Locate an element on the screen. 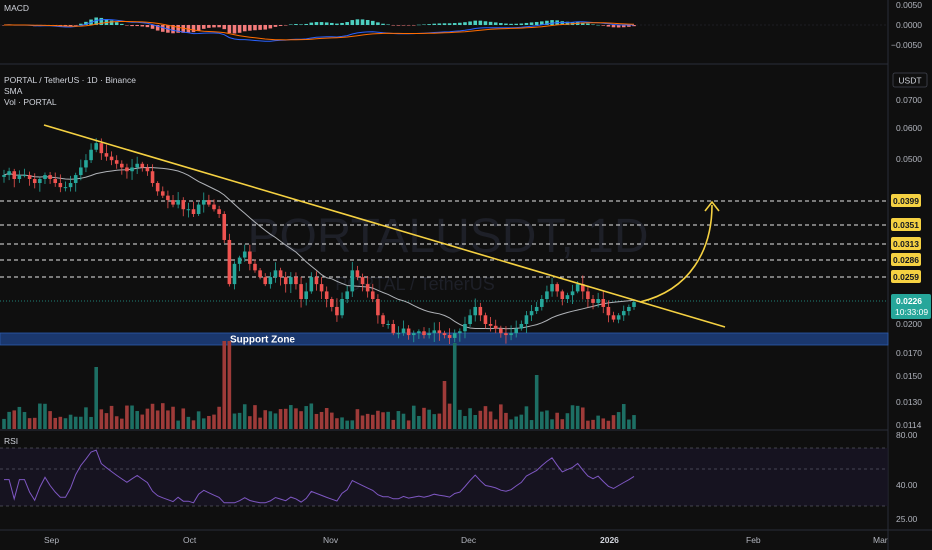 The width and height of the screenshot is (932, 550). time-axis: Sep Oct Nov Dec 2026 Feb Mar is located at coordinates (466, 540).